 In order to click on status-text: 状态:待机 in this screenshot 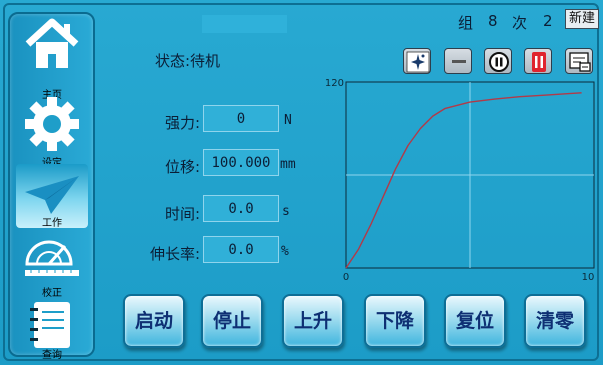, I will do `click(188, 61)`.